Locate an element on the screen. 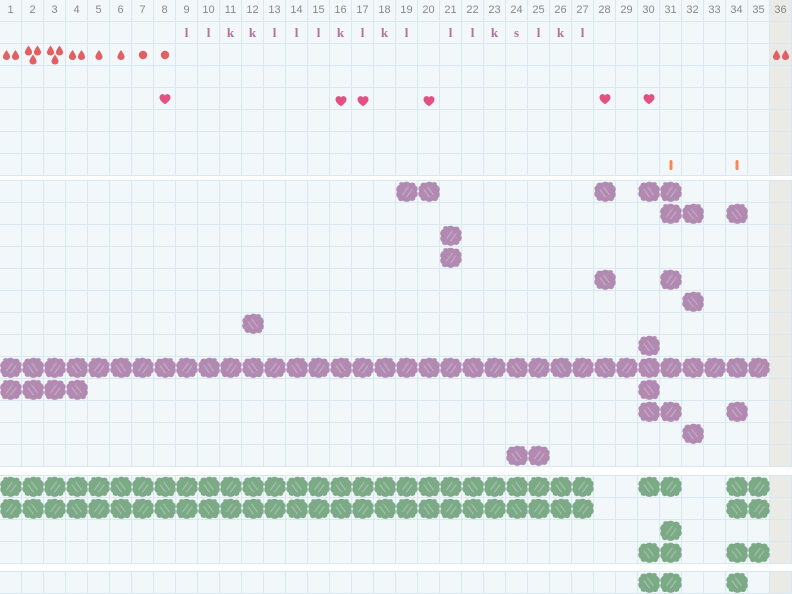 Image resolution: width=792 pixels, height=594 pixels. cell-day-31: 31 is located at coordinates (671, 11).